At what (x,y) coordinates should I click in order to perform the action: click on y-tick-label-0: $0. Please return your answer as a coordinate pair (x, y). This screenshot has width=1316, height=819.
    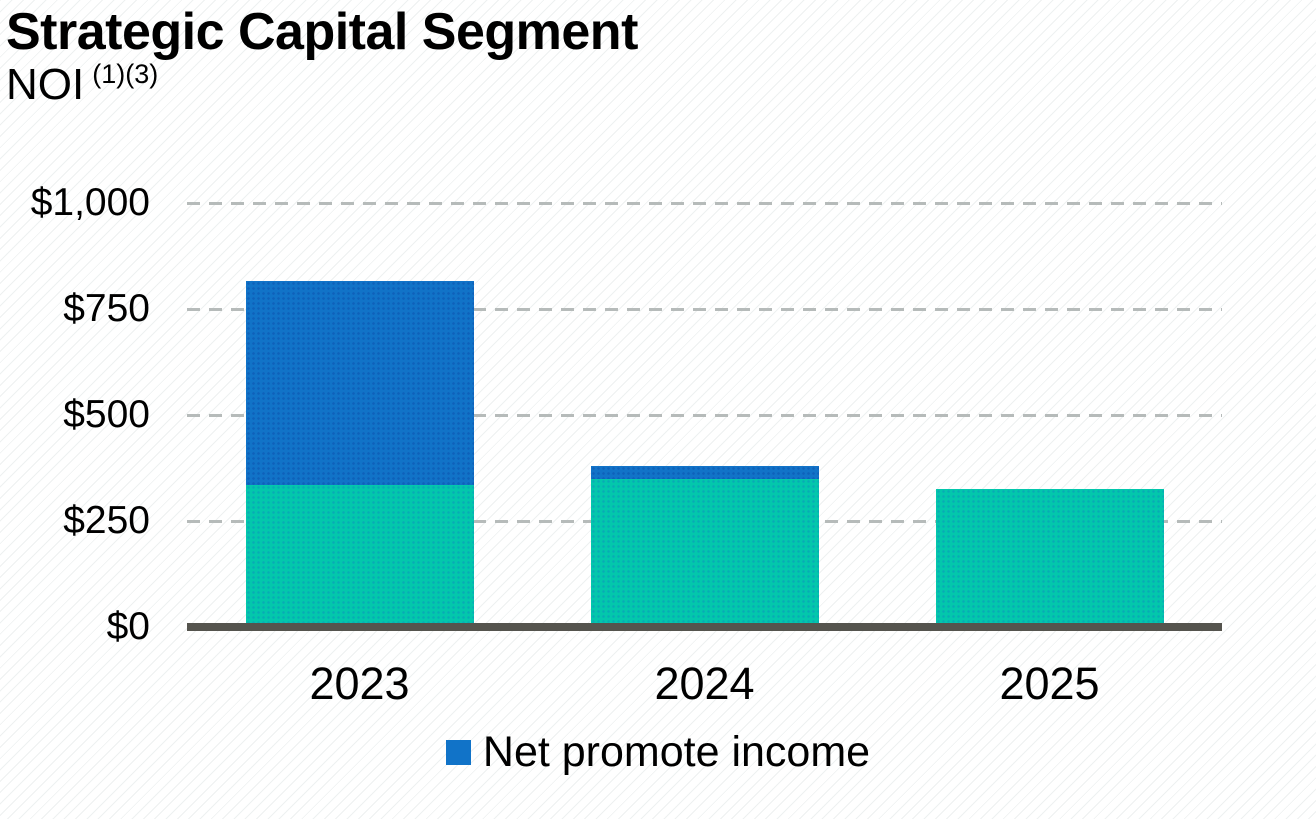
    Looking at the image, I should click on (128, 626).